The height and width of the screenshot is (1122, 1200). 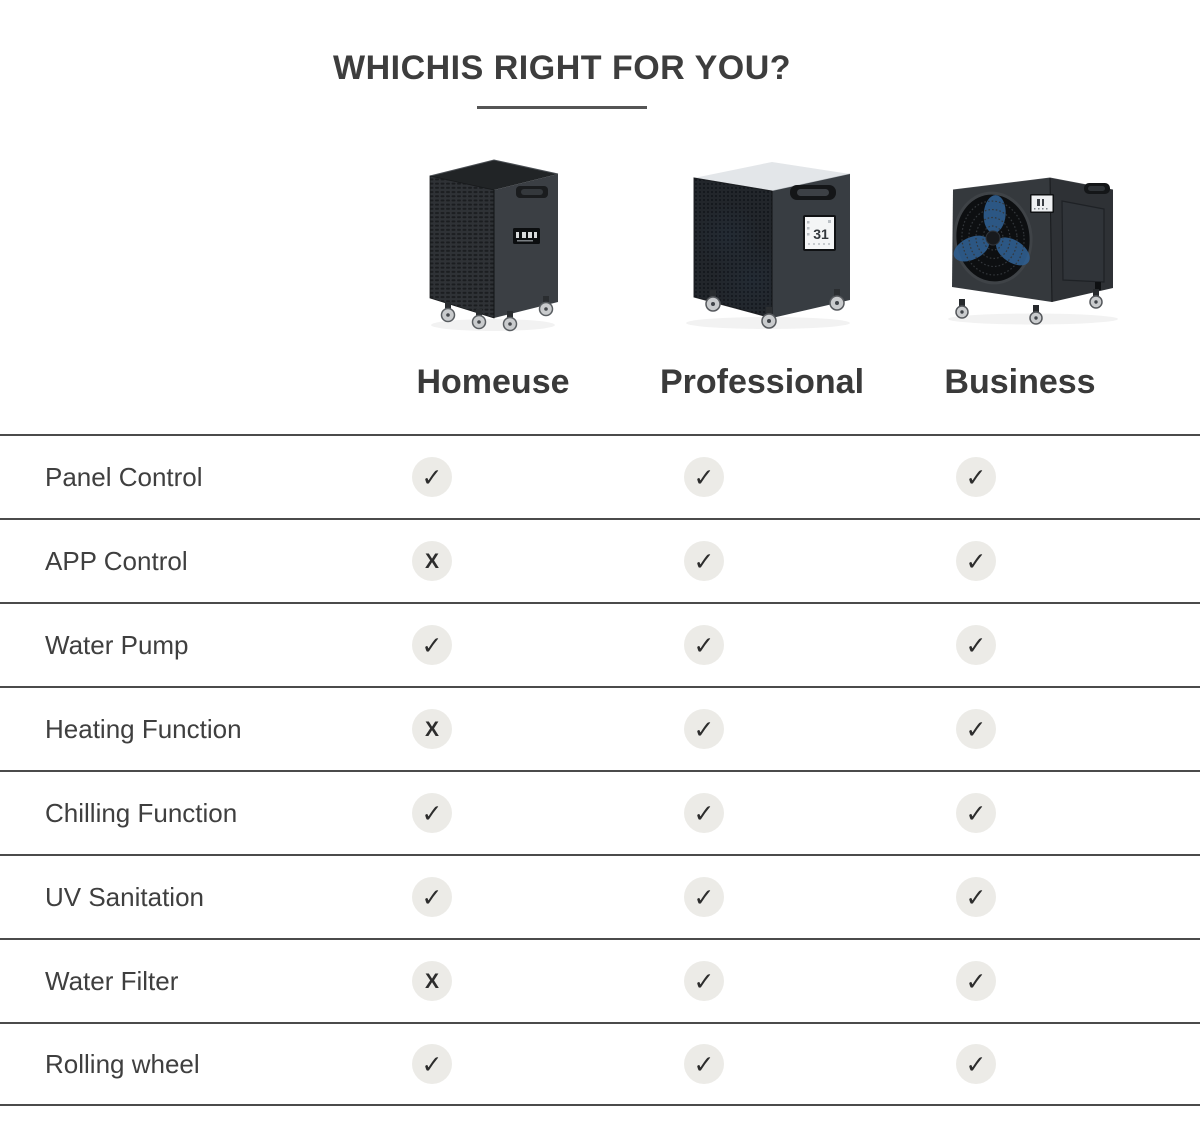 What do you see at coordinates (562, 68) in the screenshot?
I see `page-title: WHICHIS RIGHT FOR YOU?` at bounding box center [562, 68].